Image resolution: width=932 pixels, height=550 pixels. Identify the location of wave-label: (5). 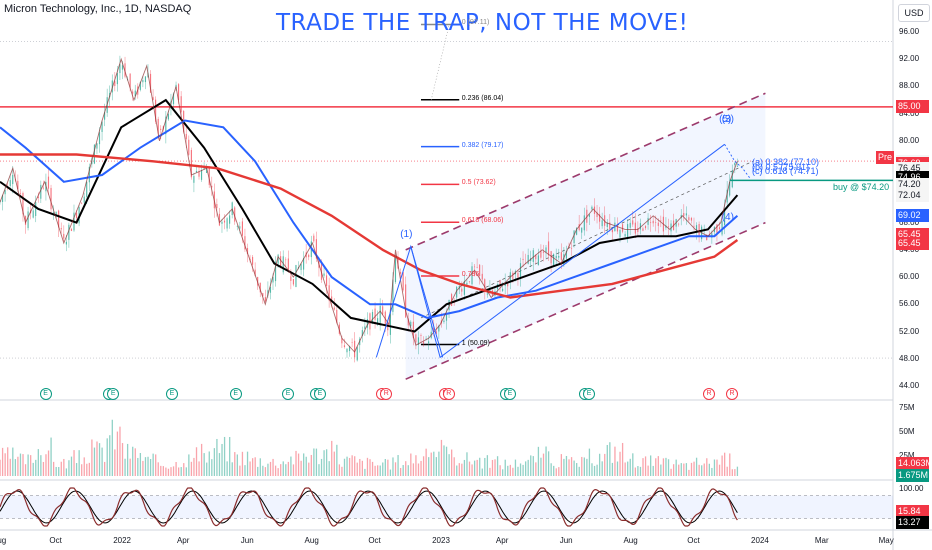
(725, 119).